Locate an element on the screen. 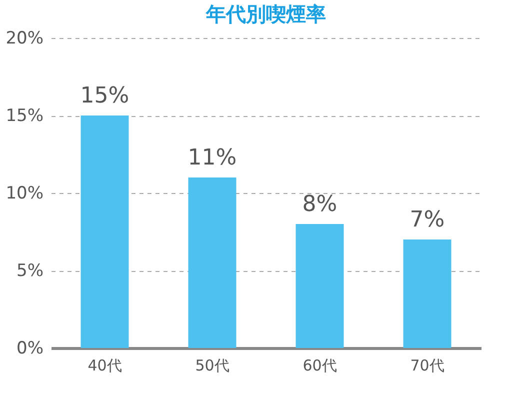  x-tick-label: 50代 is located at coordinates (212, 365).